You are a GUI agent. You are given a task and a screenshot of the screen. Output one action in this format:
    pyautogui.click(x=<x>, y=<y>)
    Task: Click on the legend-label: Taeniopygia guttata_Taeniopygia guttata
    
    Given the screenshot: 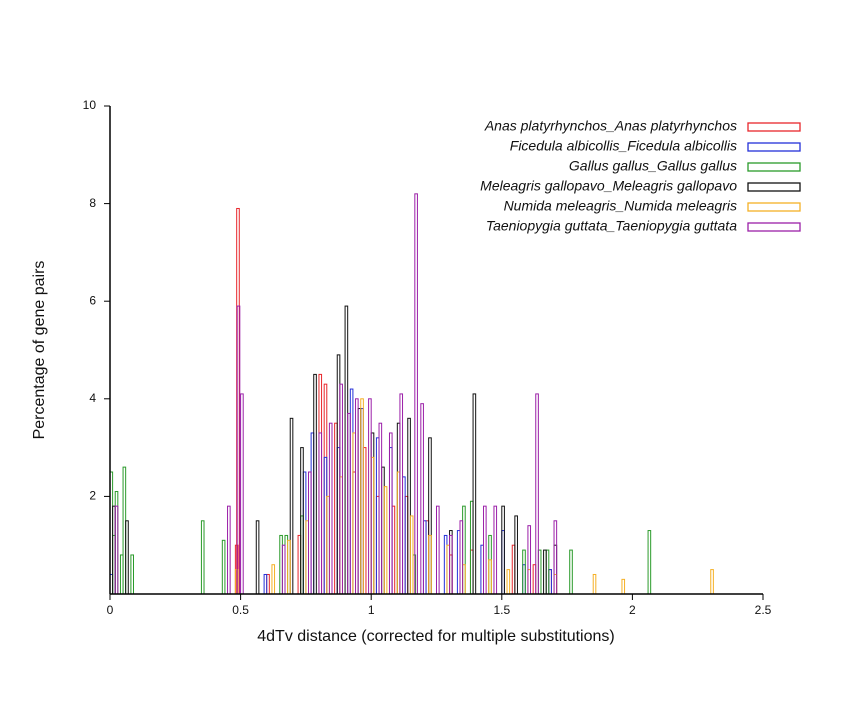 What is the action you would take?
    pyautogui.click(x=611, y=226)
    